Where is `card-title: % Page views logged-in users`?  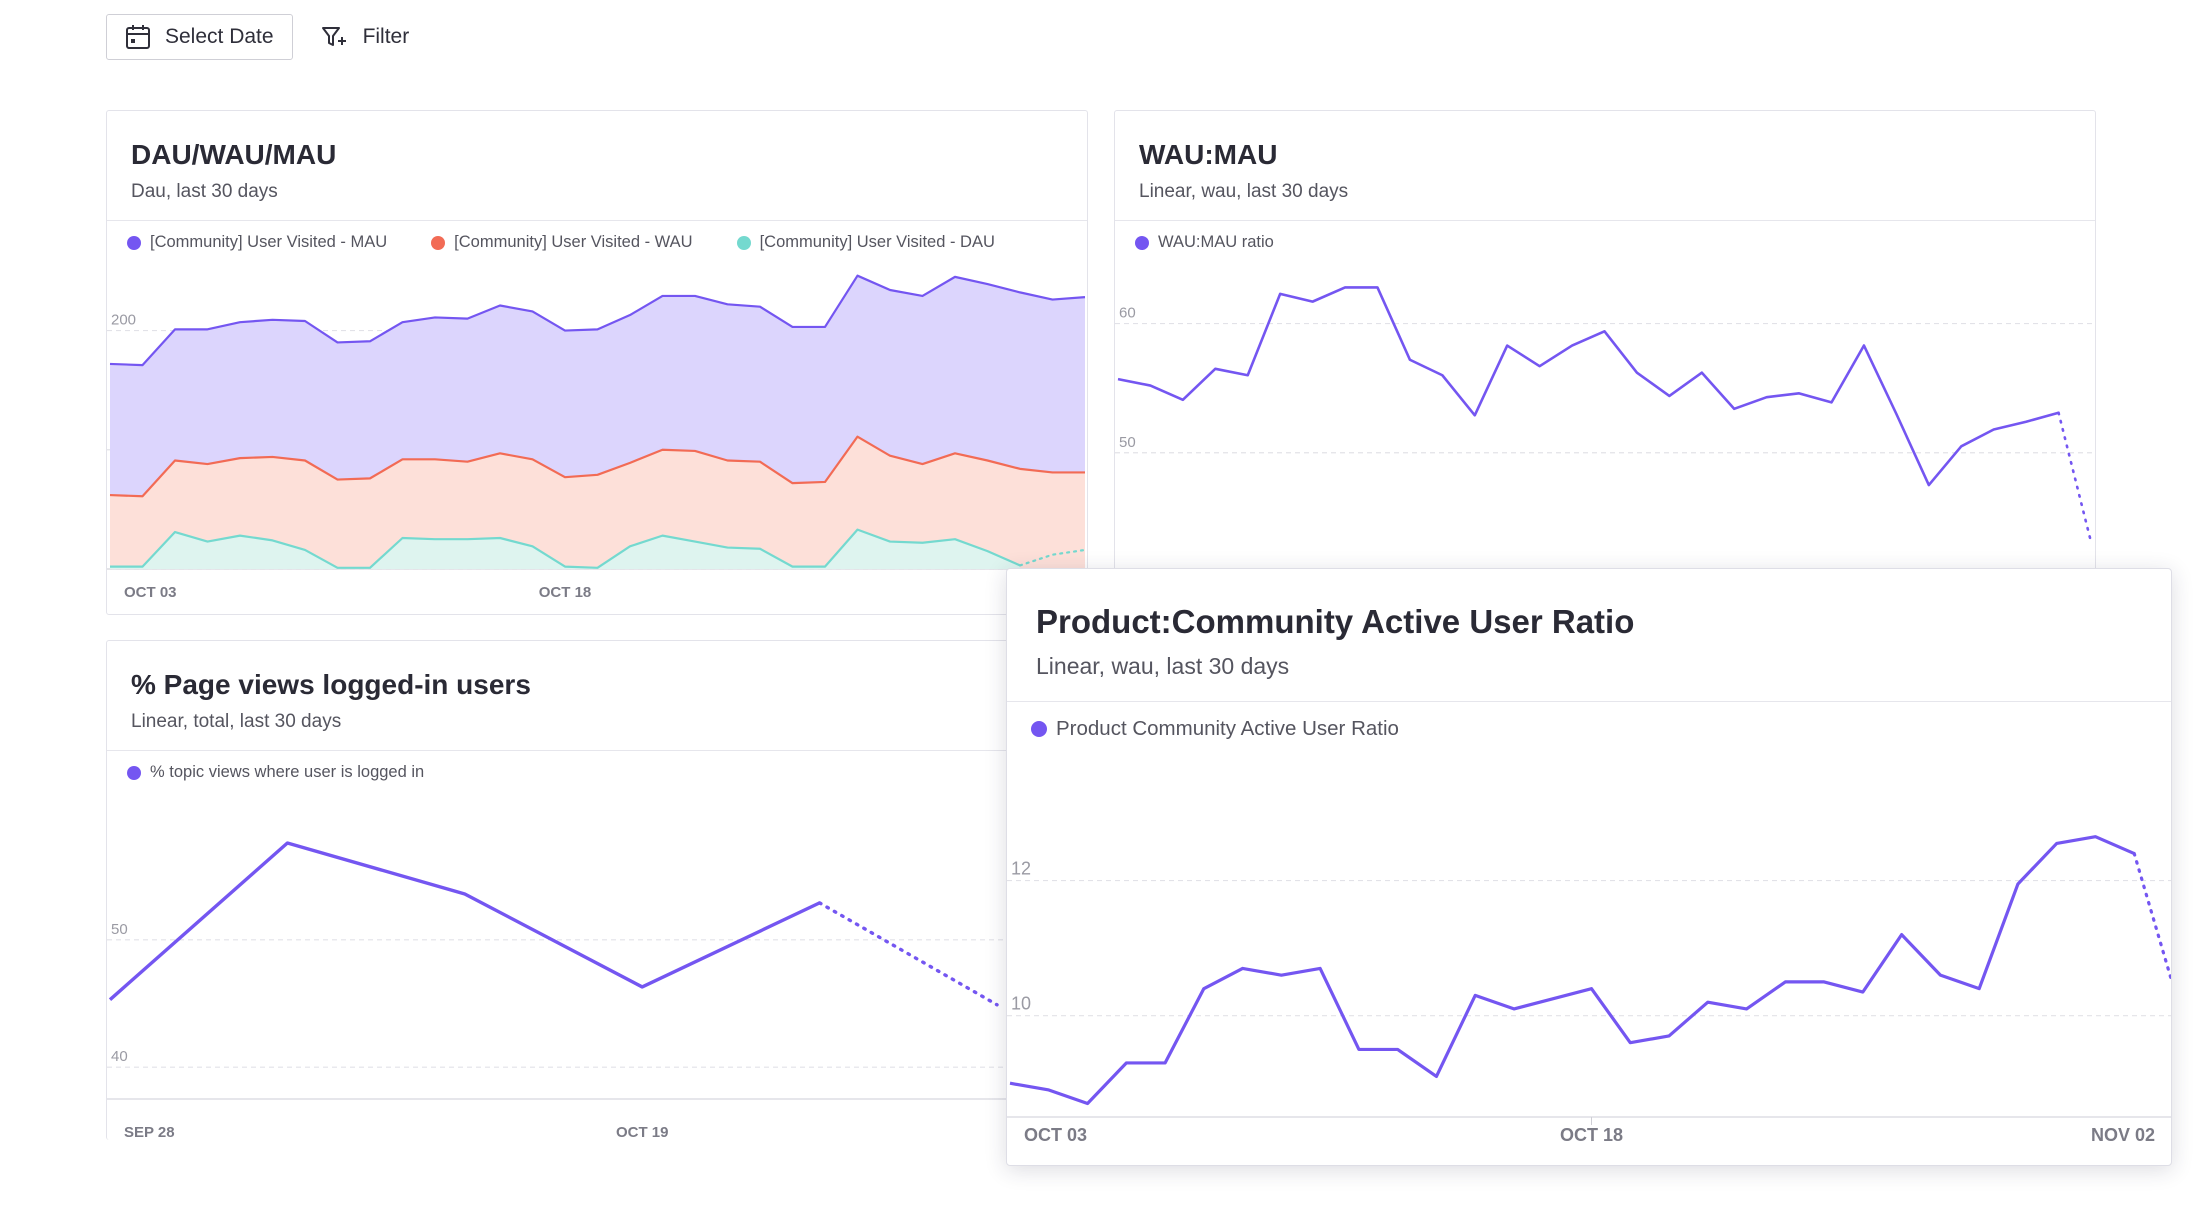 card-title: % Page views logged-in users is located at coordinates (331, 684).